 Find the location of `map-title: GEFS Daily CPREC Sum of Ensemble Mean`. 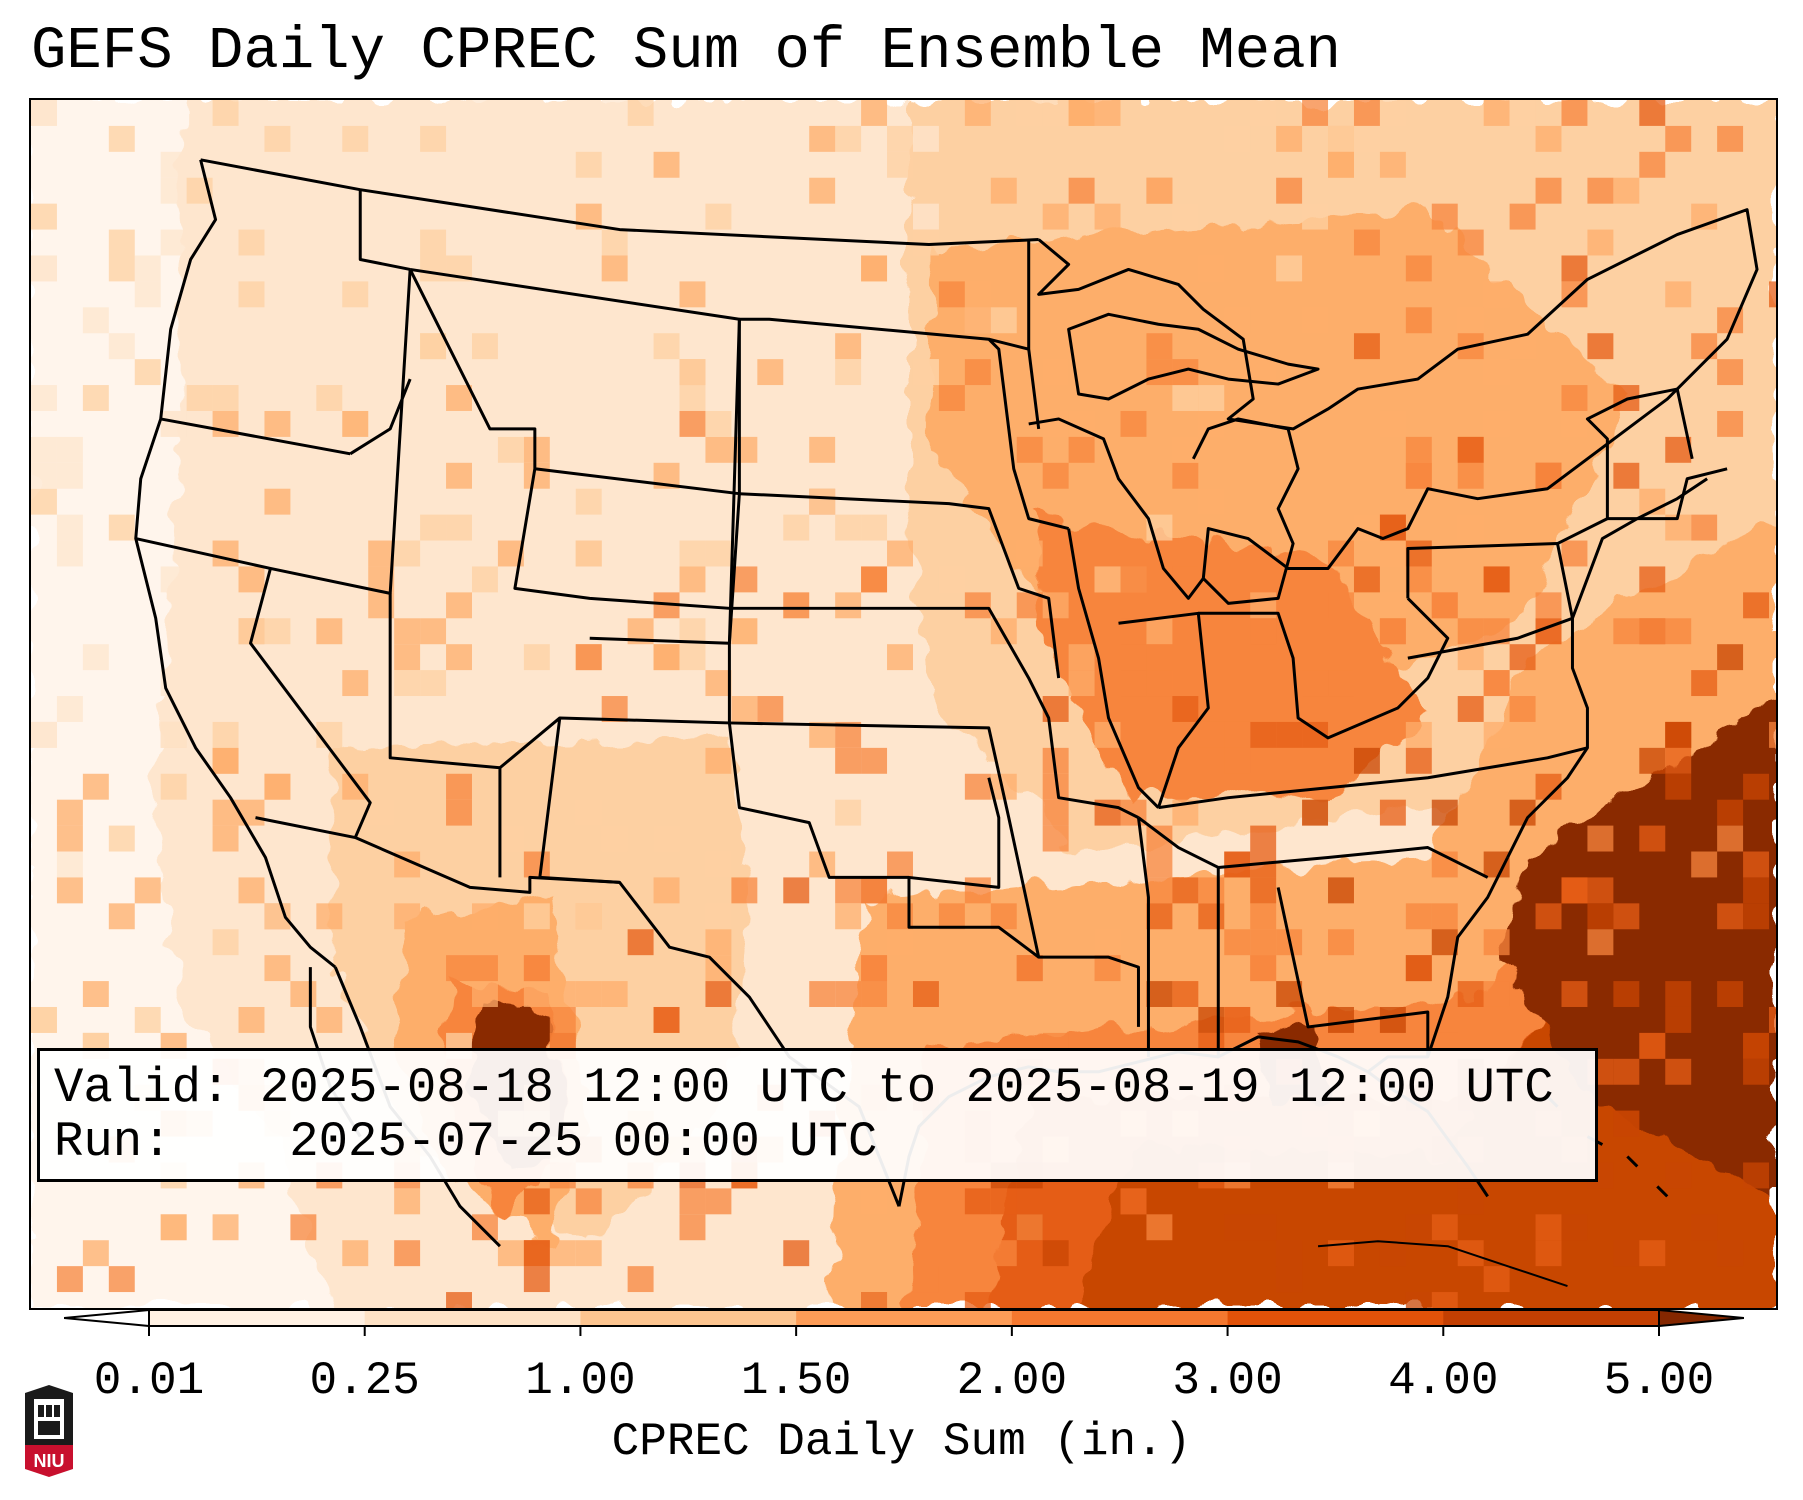

map-title: GEFS Daily CPREC Sum of Ensemble Mean is located at coordinates (686, 51).